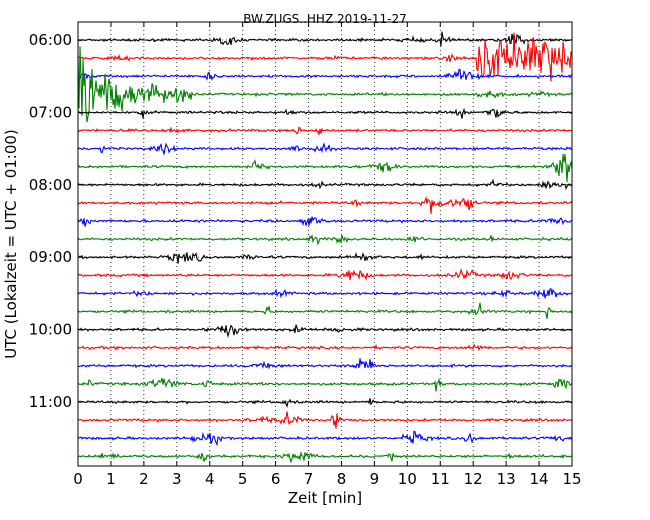  What do you see at coordinates (177, 479) in the screenshot?
I see `x-tick-label-3: 3` at bounding box center [177, 479].